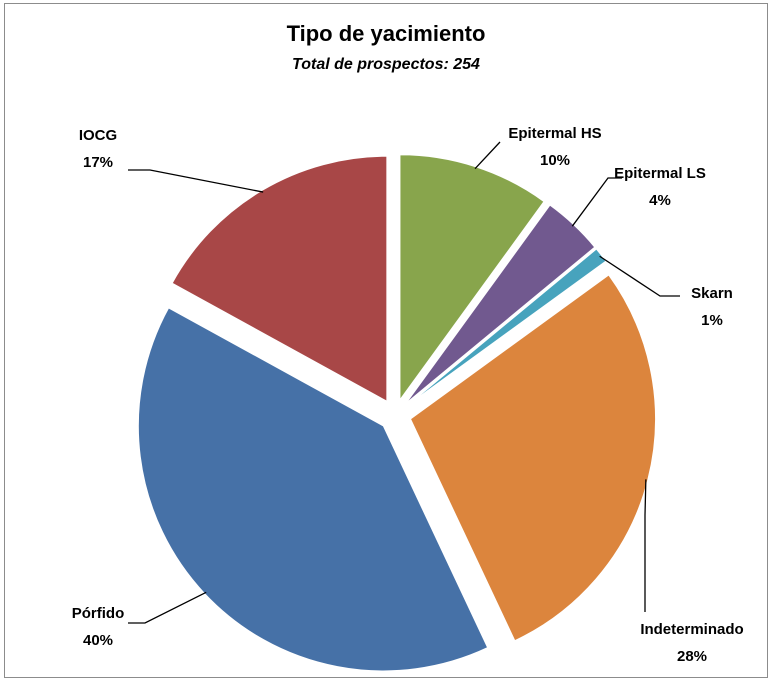  What do you see at coordinates (555, 160) in the screenshot?
I see `slice-value-label: 10%` at bounding box center [555, 160].